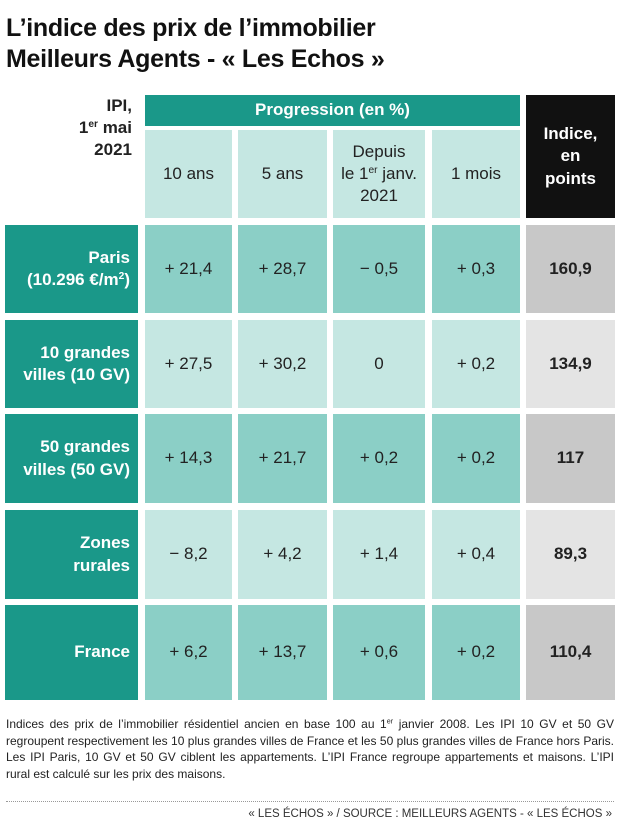 The width and height of the screenshot is (620, 828). What do you see at coordinates (282, 652) in the screenshot?
I see `value-cell: + 13,7` at bounding box center [282, 652].